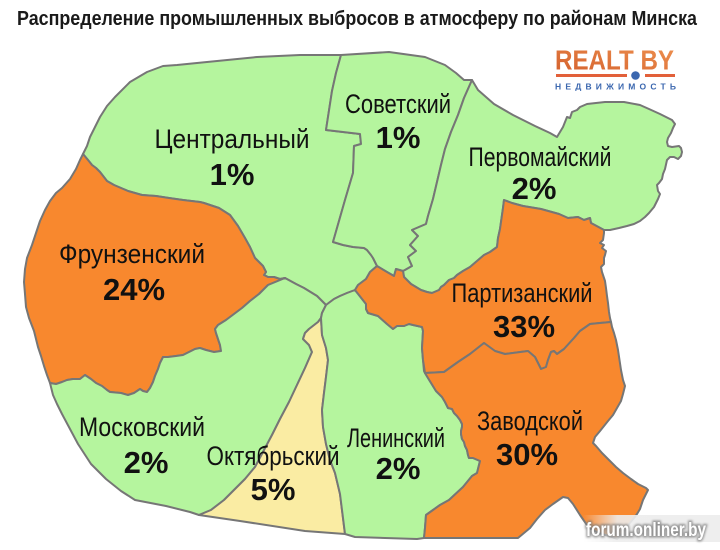  I want to click on svg-text: forum.onliner.by, so click(646, 530).